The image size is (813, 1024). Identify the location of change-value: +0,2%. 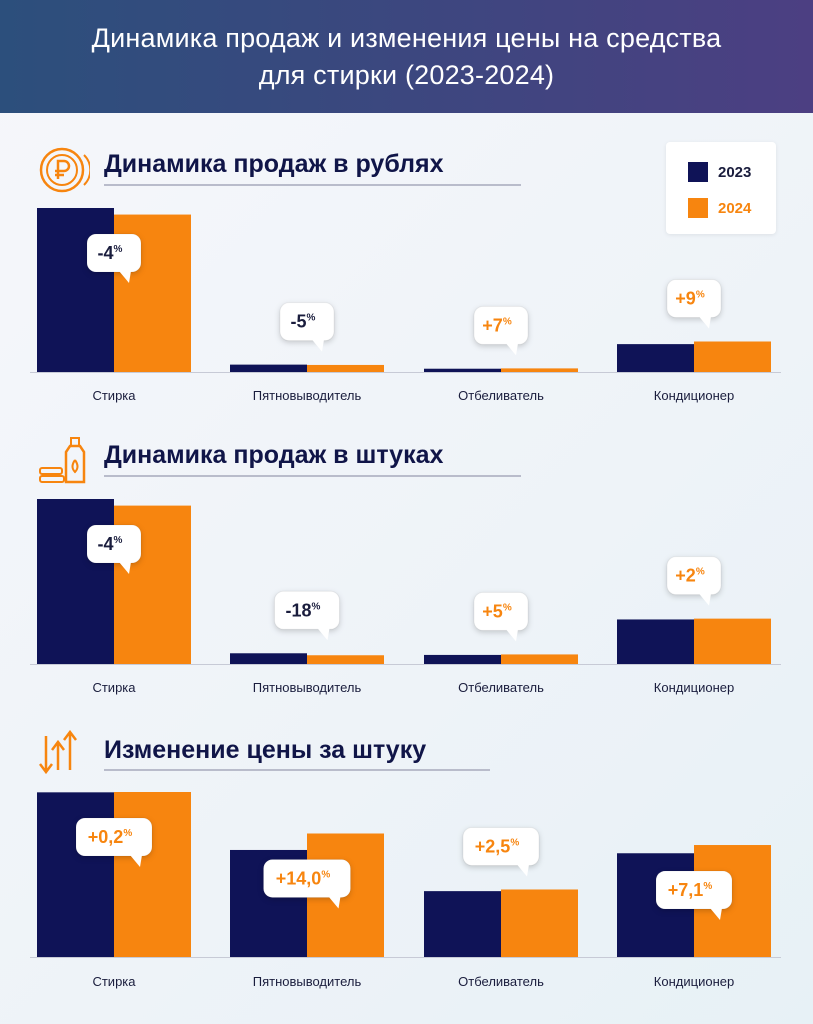
(110, 837).